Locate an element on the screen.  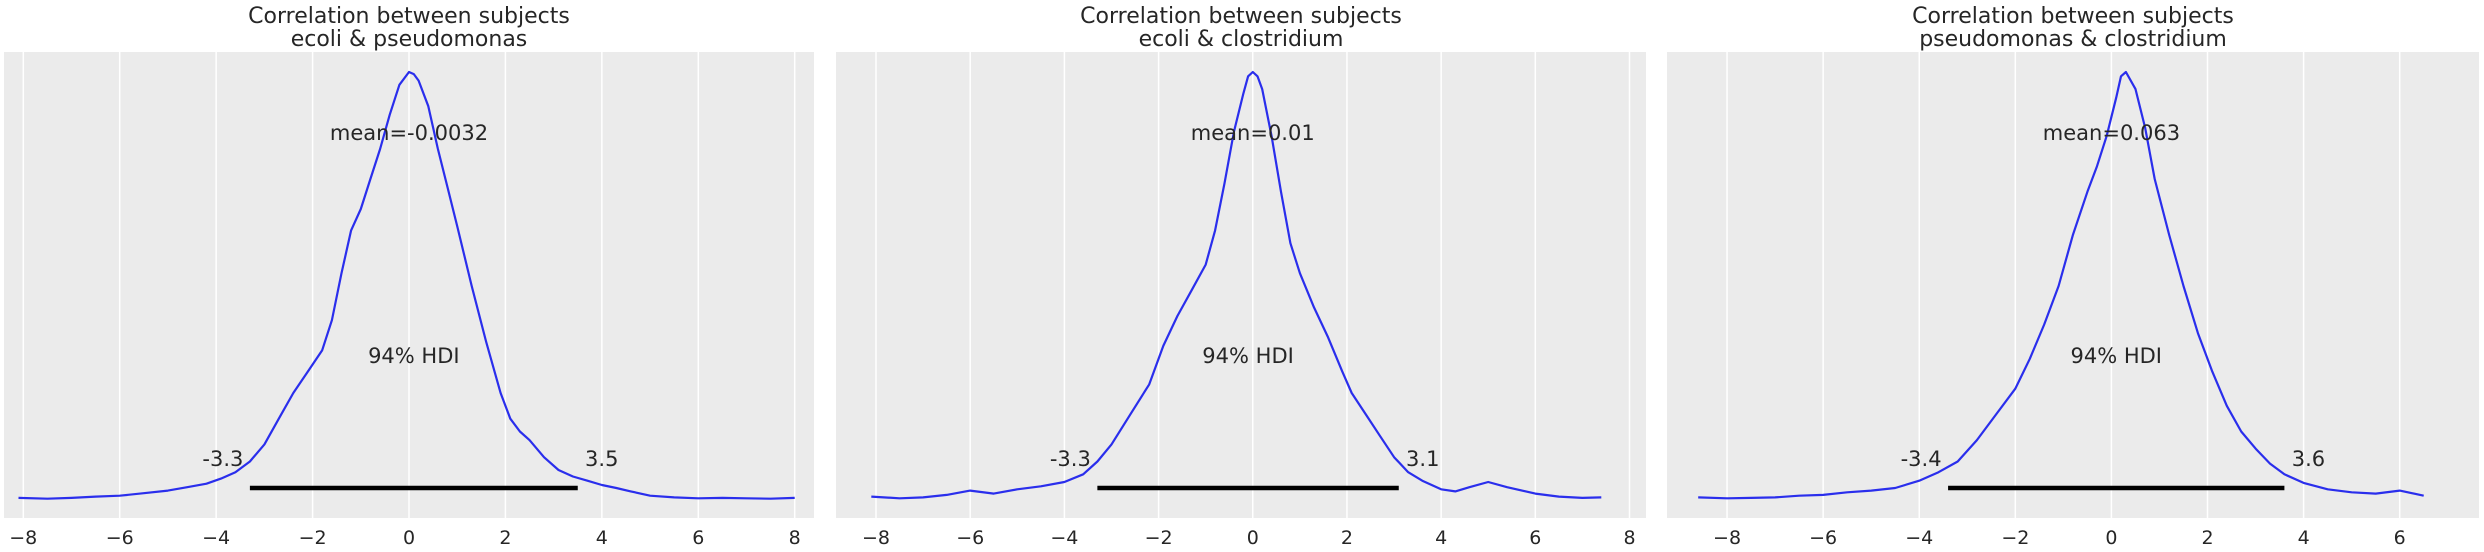
hdi-upper-label: 3.1 is located at coordinates (1422, 459).